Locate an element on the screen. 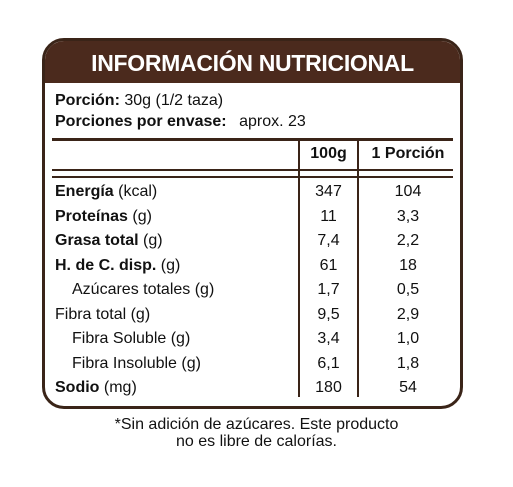 This screenshot has height=487, width=513. nutrient-row: Proteínas (g) 11 3,3 is located at coordinates (252, 217).